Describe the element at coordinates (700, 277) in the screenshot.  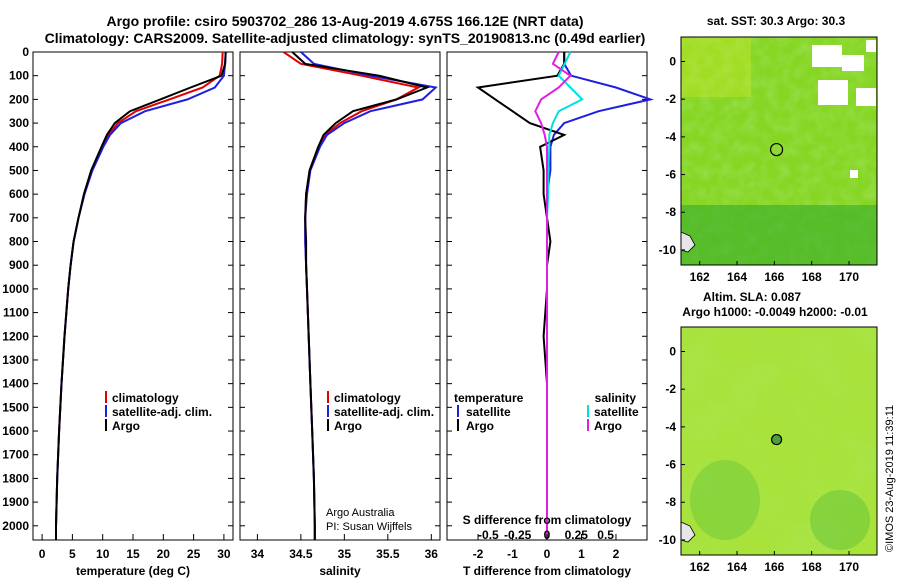
I see `lon-tick-label: 162` at that location.